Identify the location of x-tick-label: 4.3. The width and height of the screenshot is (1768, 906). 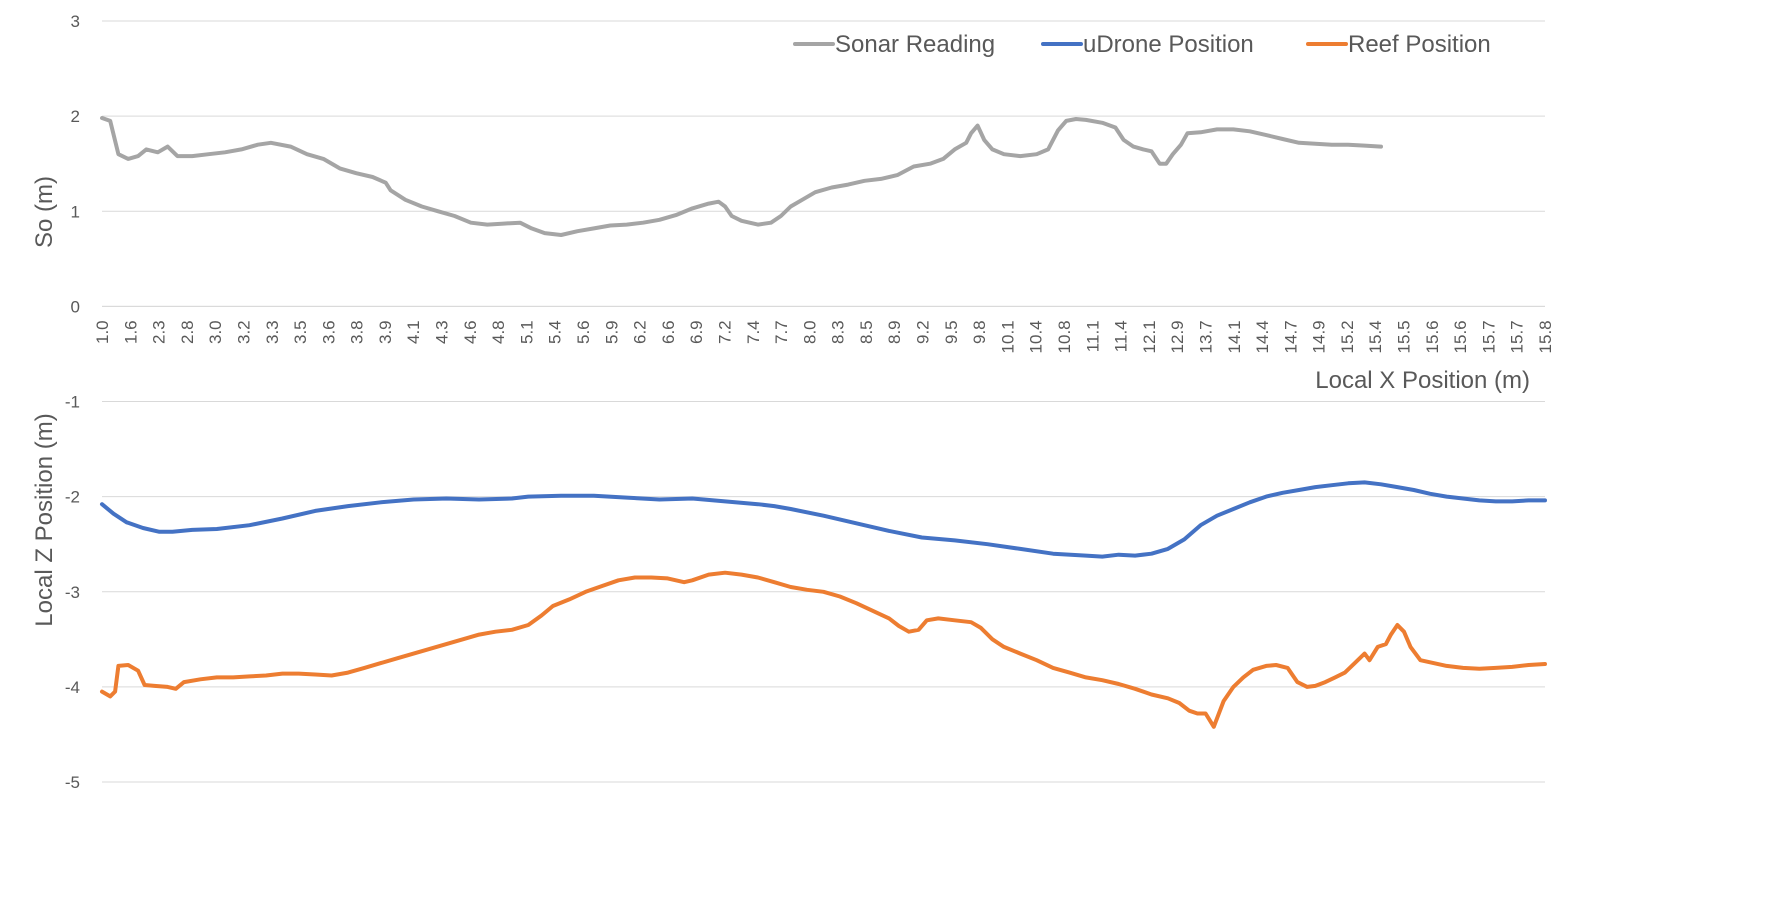
(442, 332).